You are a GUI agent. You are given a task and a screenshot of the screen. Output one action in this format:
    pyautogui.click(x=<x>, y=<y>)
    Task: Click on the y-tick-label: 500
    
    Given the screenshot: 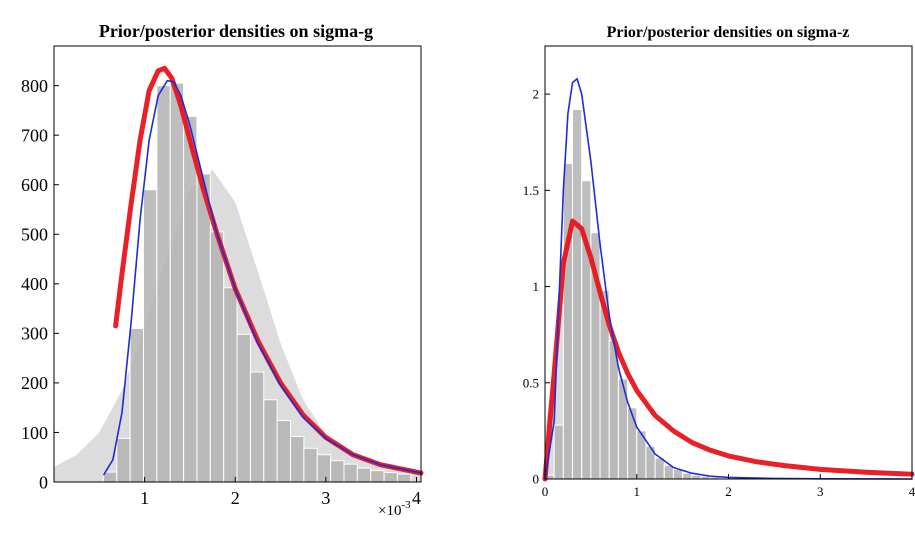 What is the action you would take?
    pyautogui.click(x=34, y=235)
    